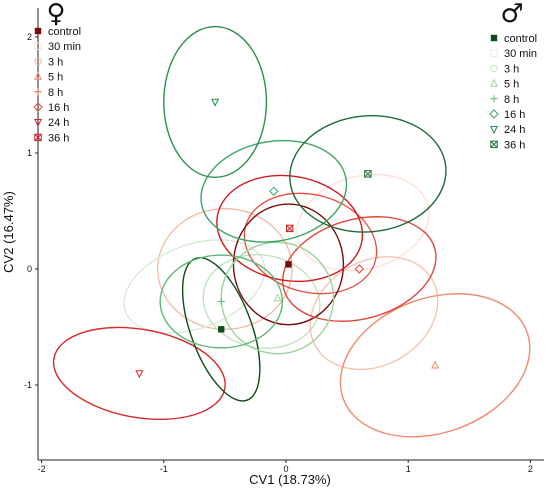 The height and width of the screenshot is (495, 550). I want to click on female-symbol-icon: ♀, so click(55, 14).